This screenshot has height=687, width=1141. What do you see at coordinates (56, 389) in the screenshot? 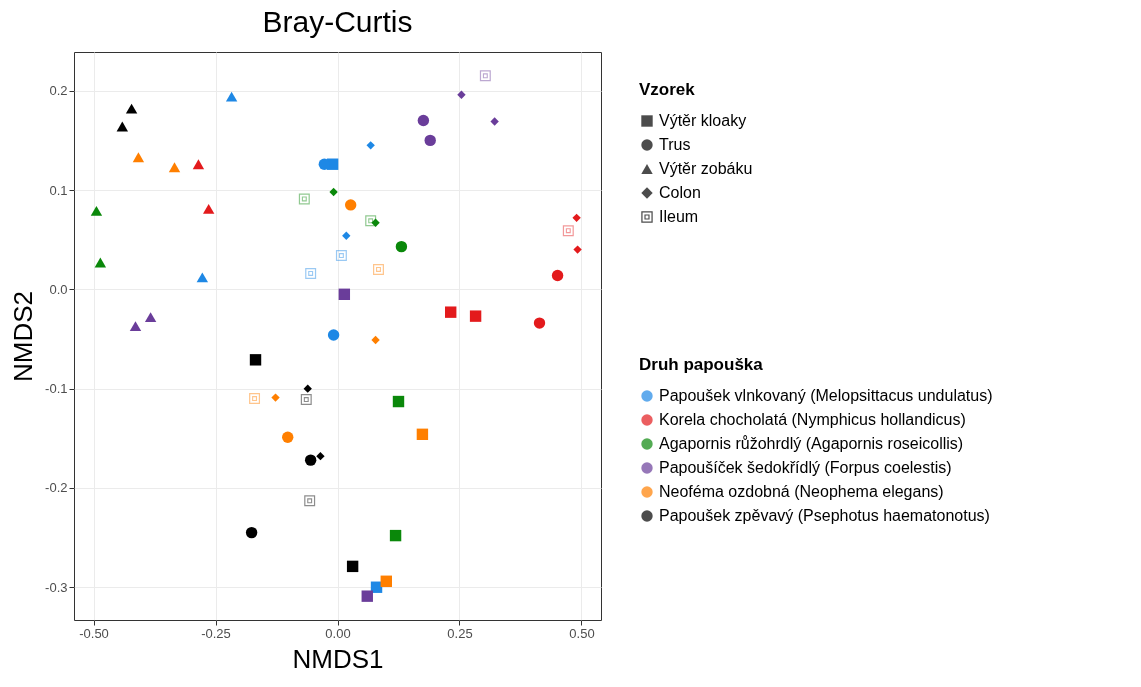
I see `y-tick-label: -0.1` at bounding box center [56, 389].